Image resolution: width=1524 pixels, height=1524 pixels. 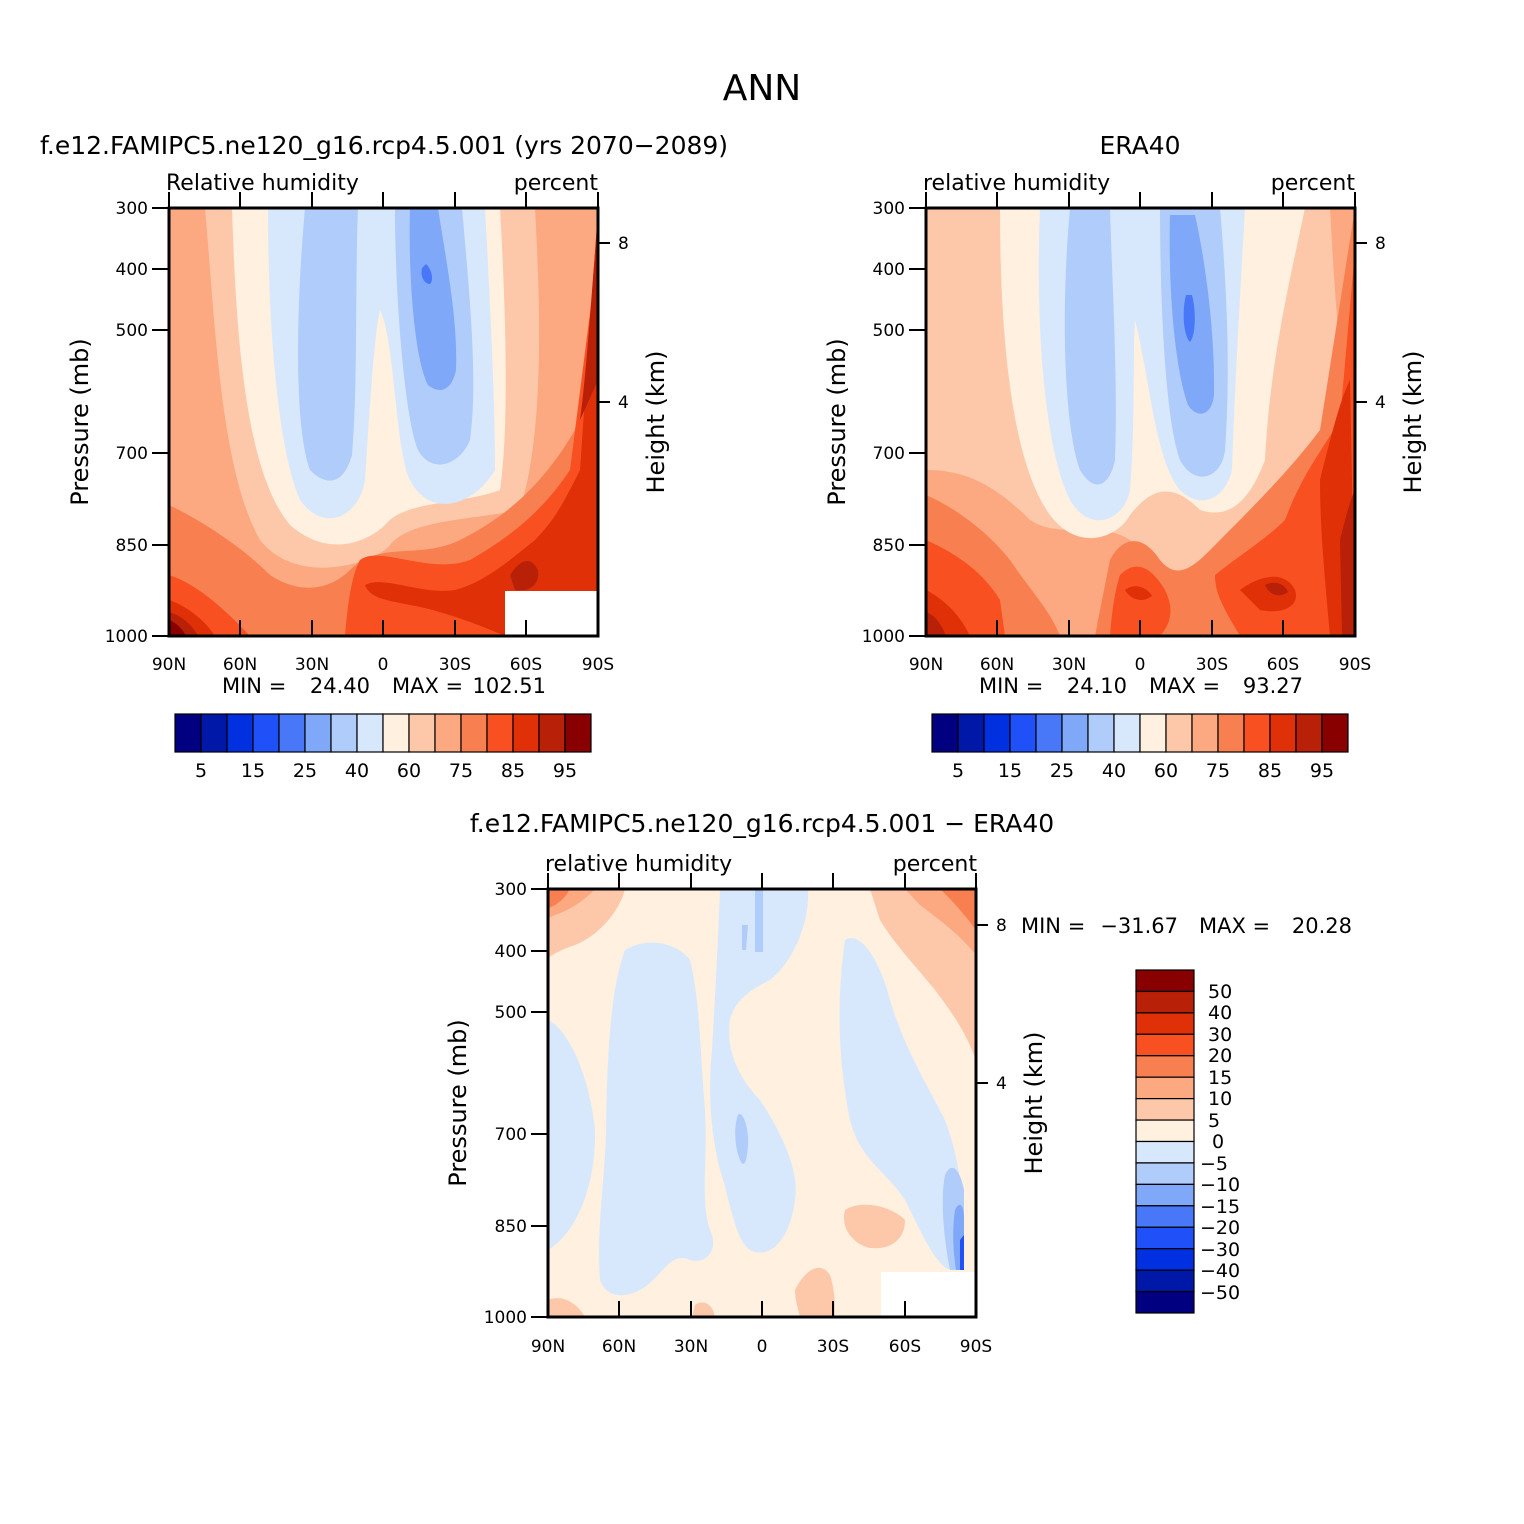 I want to click on model-ytick-850: 850, so click(x=132, y=546).